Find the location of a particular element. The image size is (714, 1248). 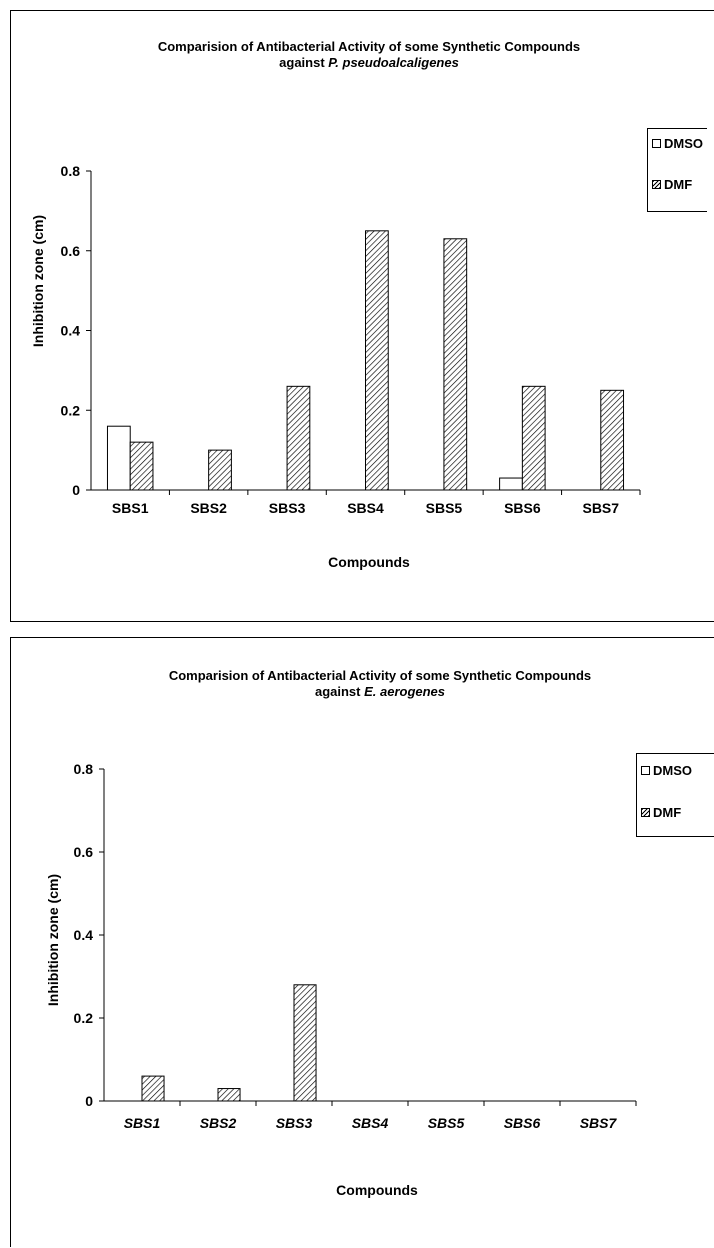

bar-dmf-sbs5 is located at coordinates (455, 364).